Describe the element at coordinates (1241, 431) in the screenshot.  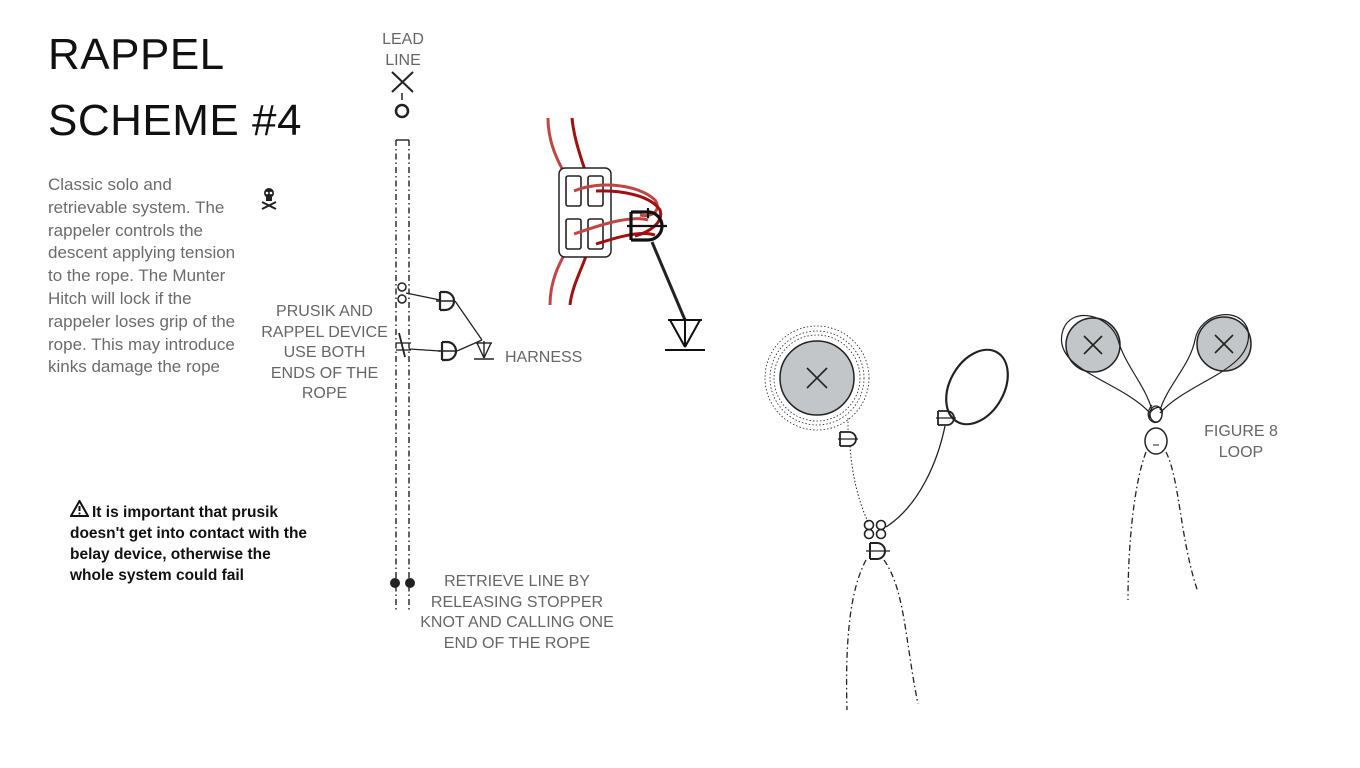
I see `figure8-label-1: FIGURE 8` at that location.